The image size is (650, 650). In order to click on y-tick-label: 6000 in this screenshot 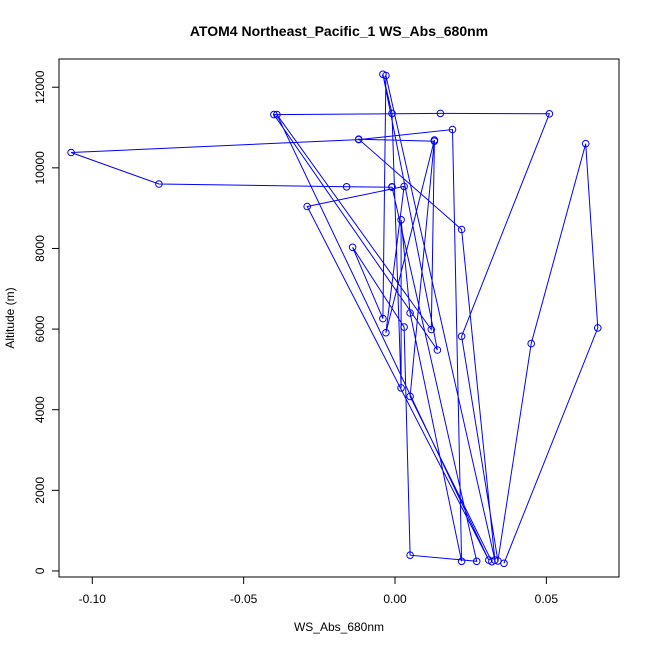, I will do `click(40, 328)`.